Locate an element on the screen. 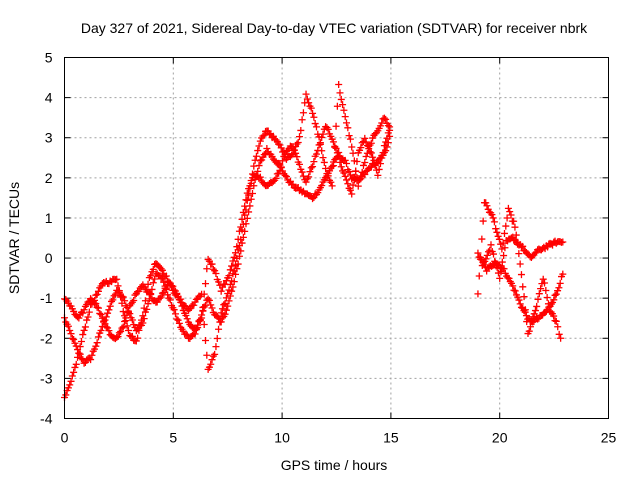  x-tick-label: 10 is located at coordinates (282, 438).